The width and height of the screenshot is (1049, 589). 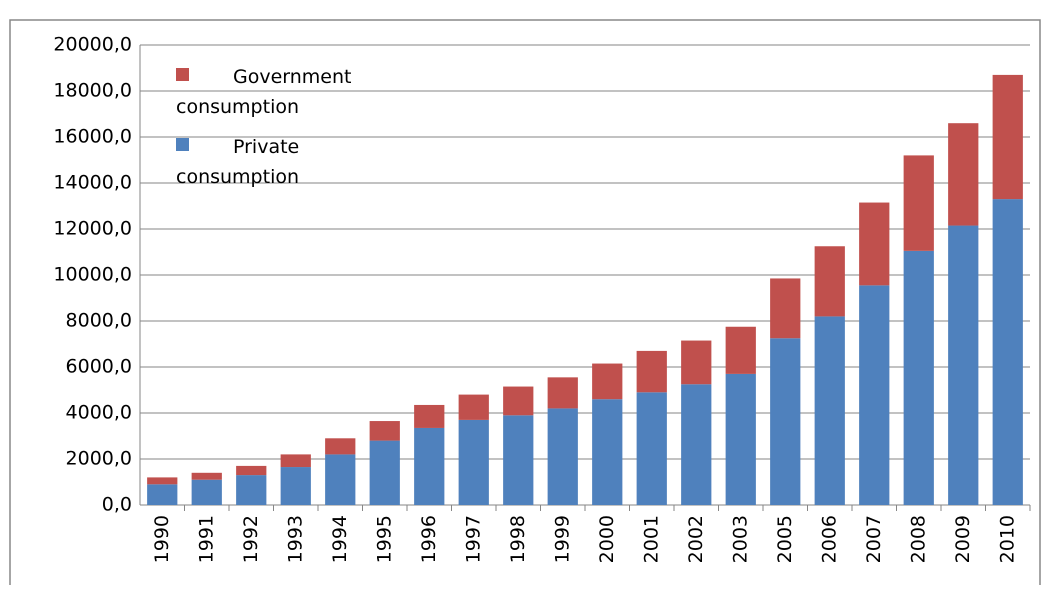 What do you see at coordinates (92, 137) in the screenshot?
I see `y-tick-label: 16000,0` at bounding box center [92, 137].